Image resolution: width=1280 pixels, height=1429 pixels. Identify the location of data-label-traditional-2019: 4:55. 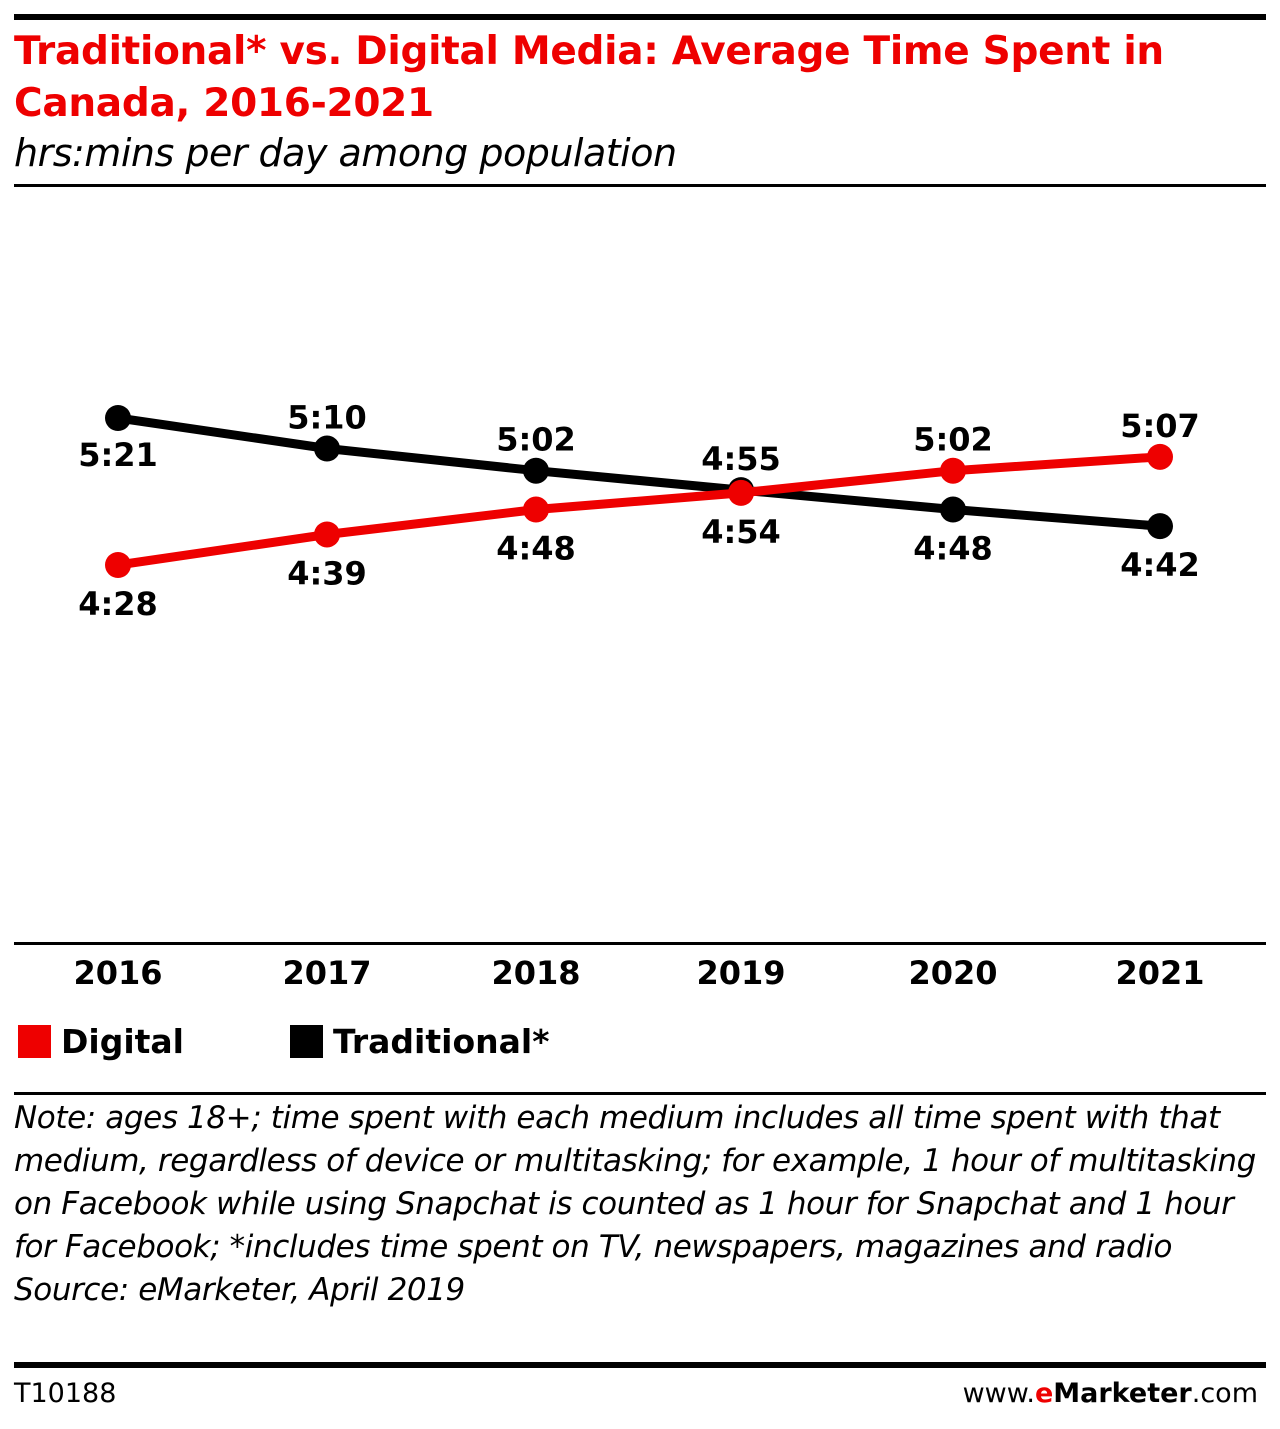
(741, 459).